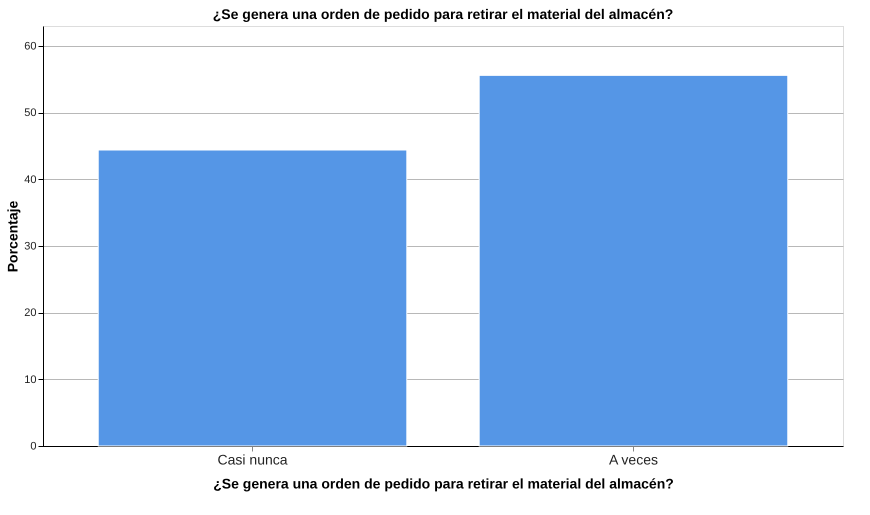  I want to click on y-tick-label: 10, so click(30, 380).